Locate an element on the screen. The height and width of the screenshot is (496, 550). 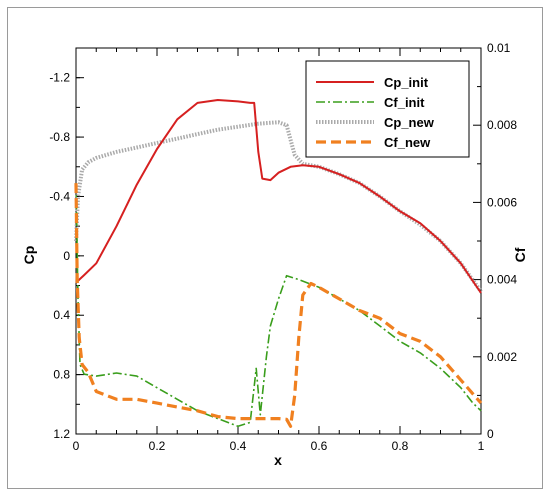
legend-label-cp-init: Cp_init is located at coordinates (406, 82).